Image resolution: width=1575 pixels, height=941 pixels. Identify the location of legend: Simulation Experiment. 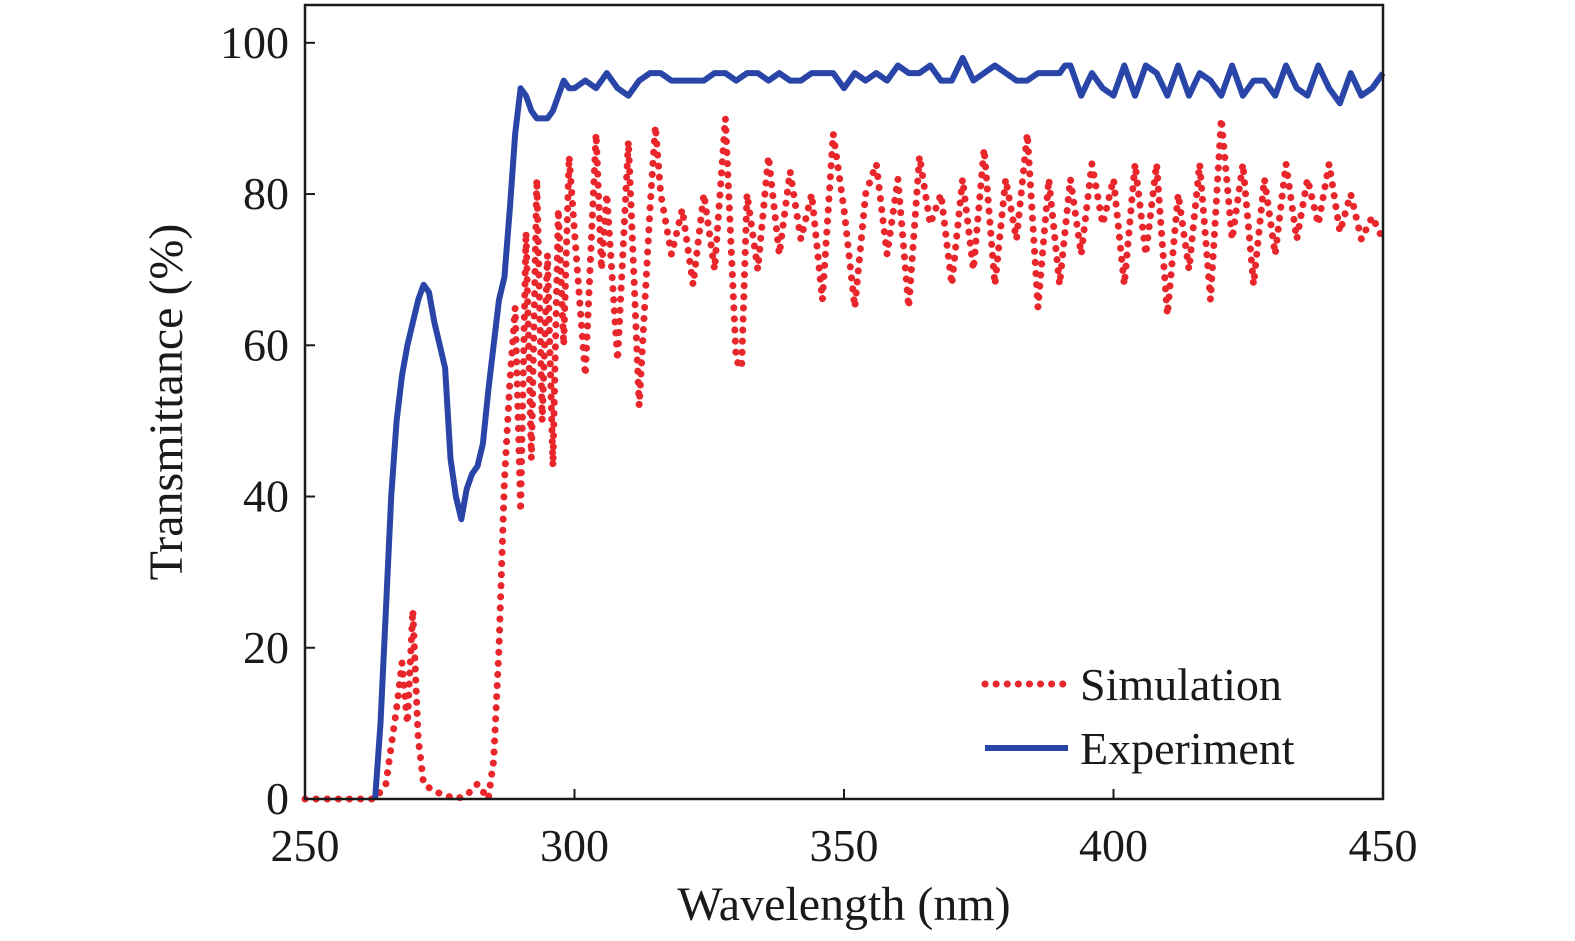
(1138, 716).